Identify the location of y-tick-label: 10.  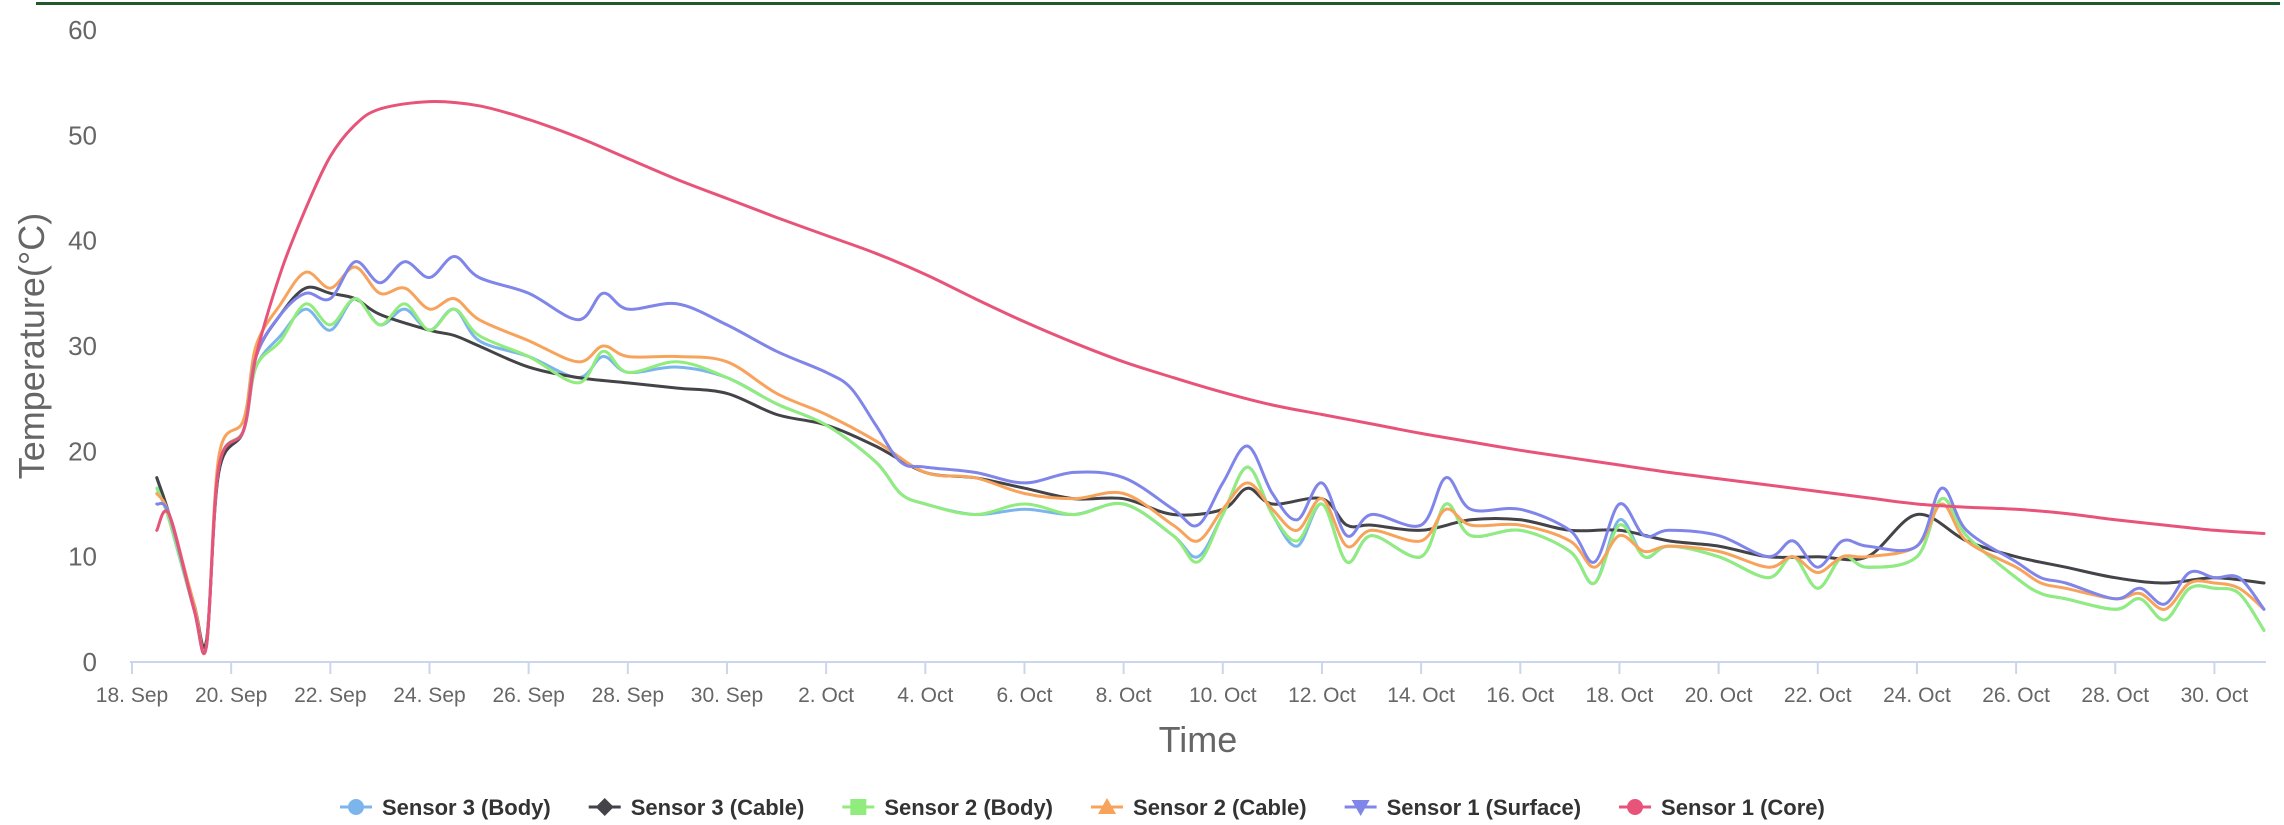
(82, 557).